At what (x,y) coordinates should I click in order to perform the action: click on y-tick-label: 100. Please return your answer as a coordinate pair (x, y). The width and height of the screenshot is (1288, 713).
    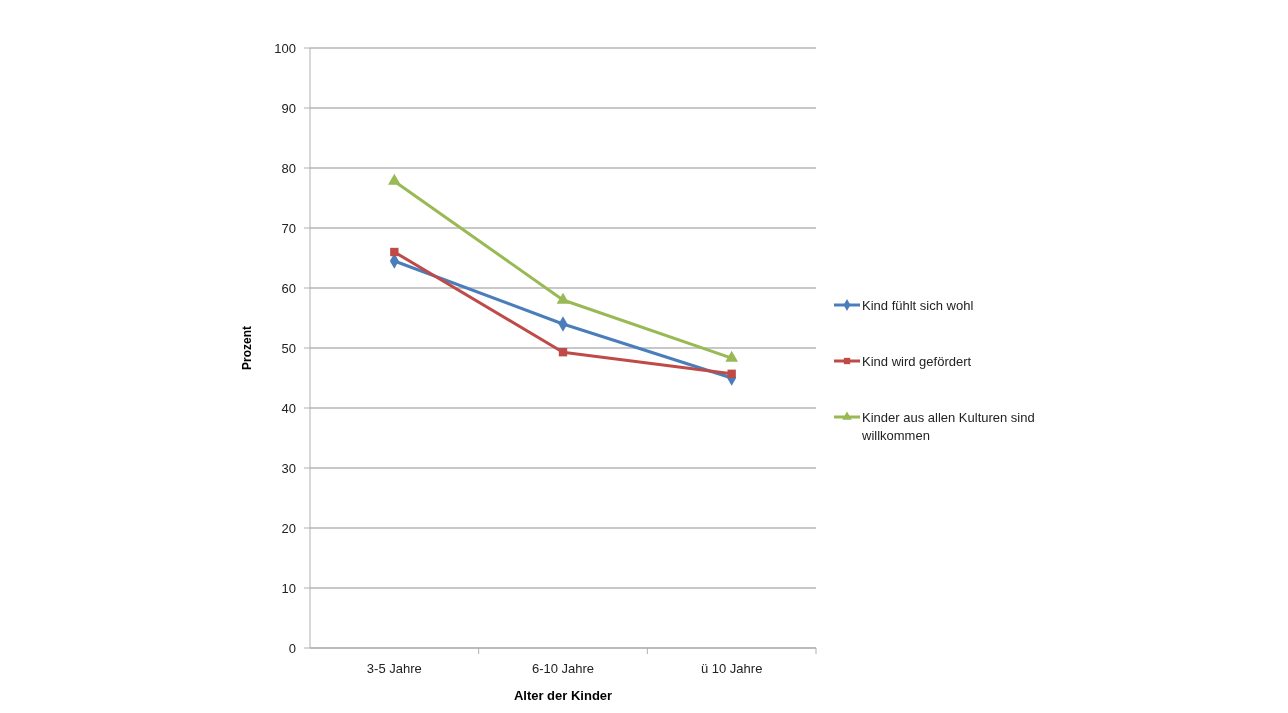
    Looking at the image, I should click on (285, 48).